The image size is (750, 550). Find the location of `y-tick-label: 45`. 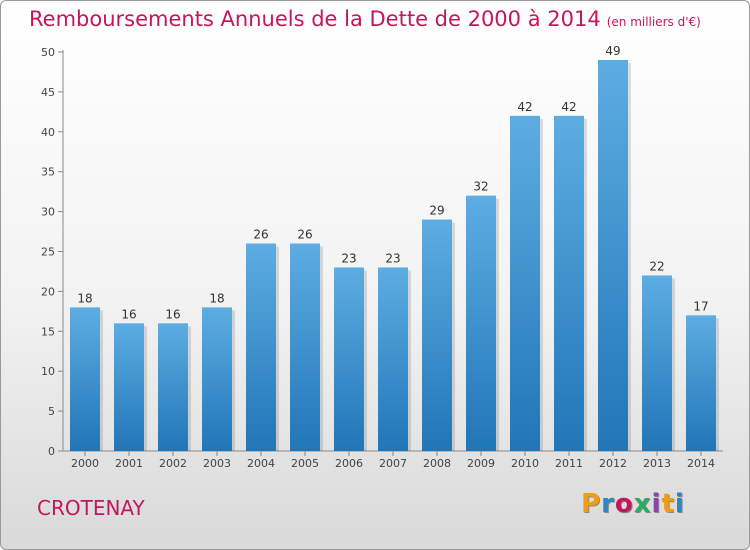

y-tick-label: 45 is located at coordinates (48, 92).